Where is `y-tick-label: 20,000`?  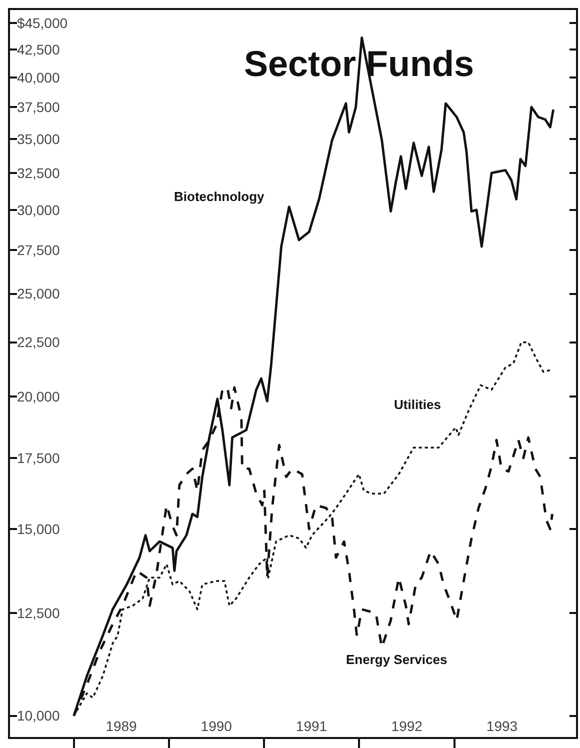 y-tick-label: 20,000 is located at coordinates (38, 396).